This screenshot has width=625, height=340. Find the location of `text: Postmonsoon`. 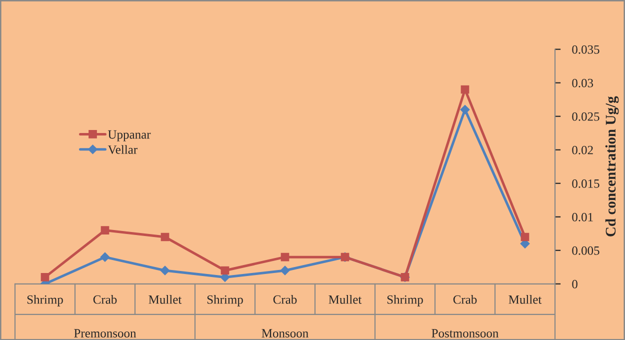

text: Postmonsoon is located at coordinates (465, 333).